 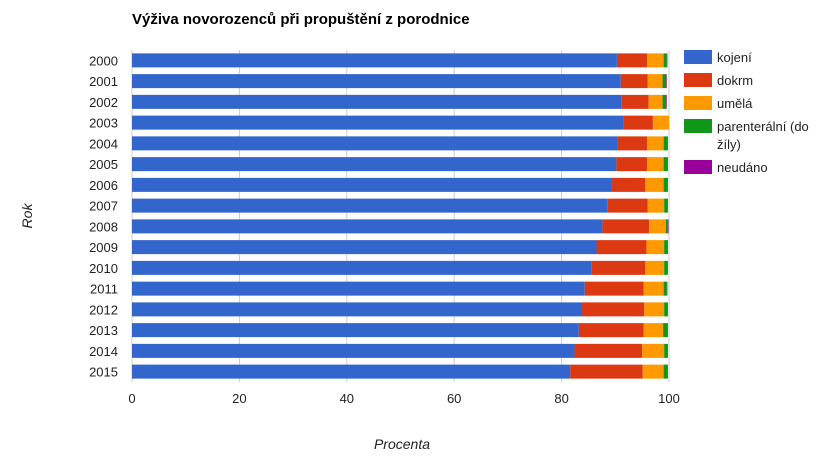 What do you see at coordinates (103, 164) in the screenshot?
I see `y-tick-label: 2005` at bounding box center [103, 164].